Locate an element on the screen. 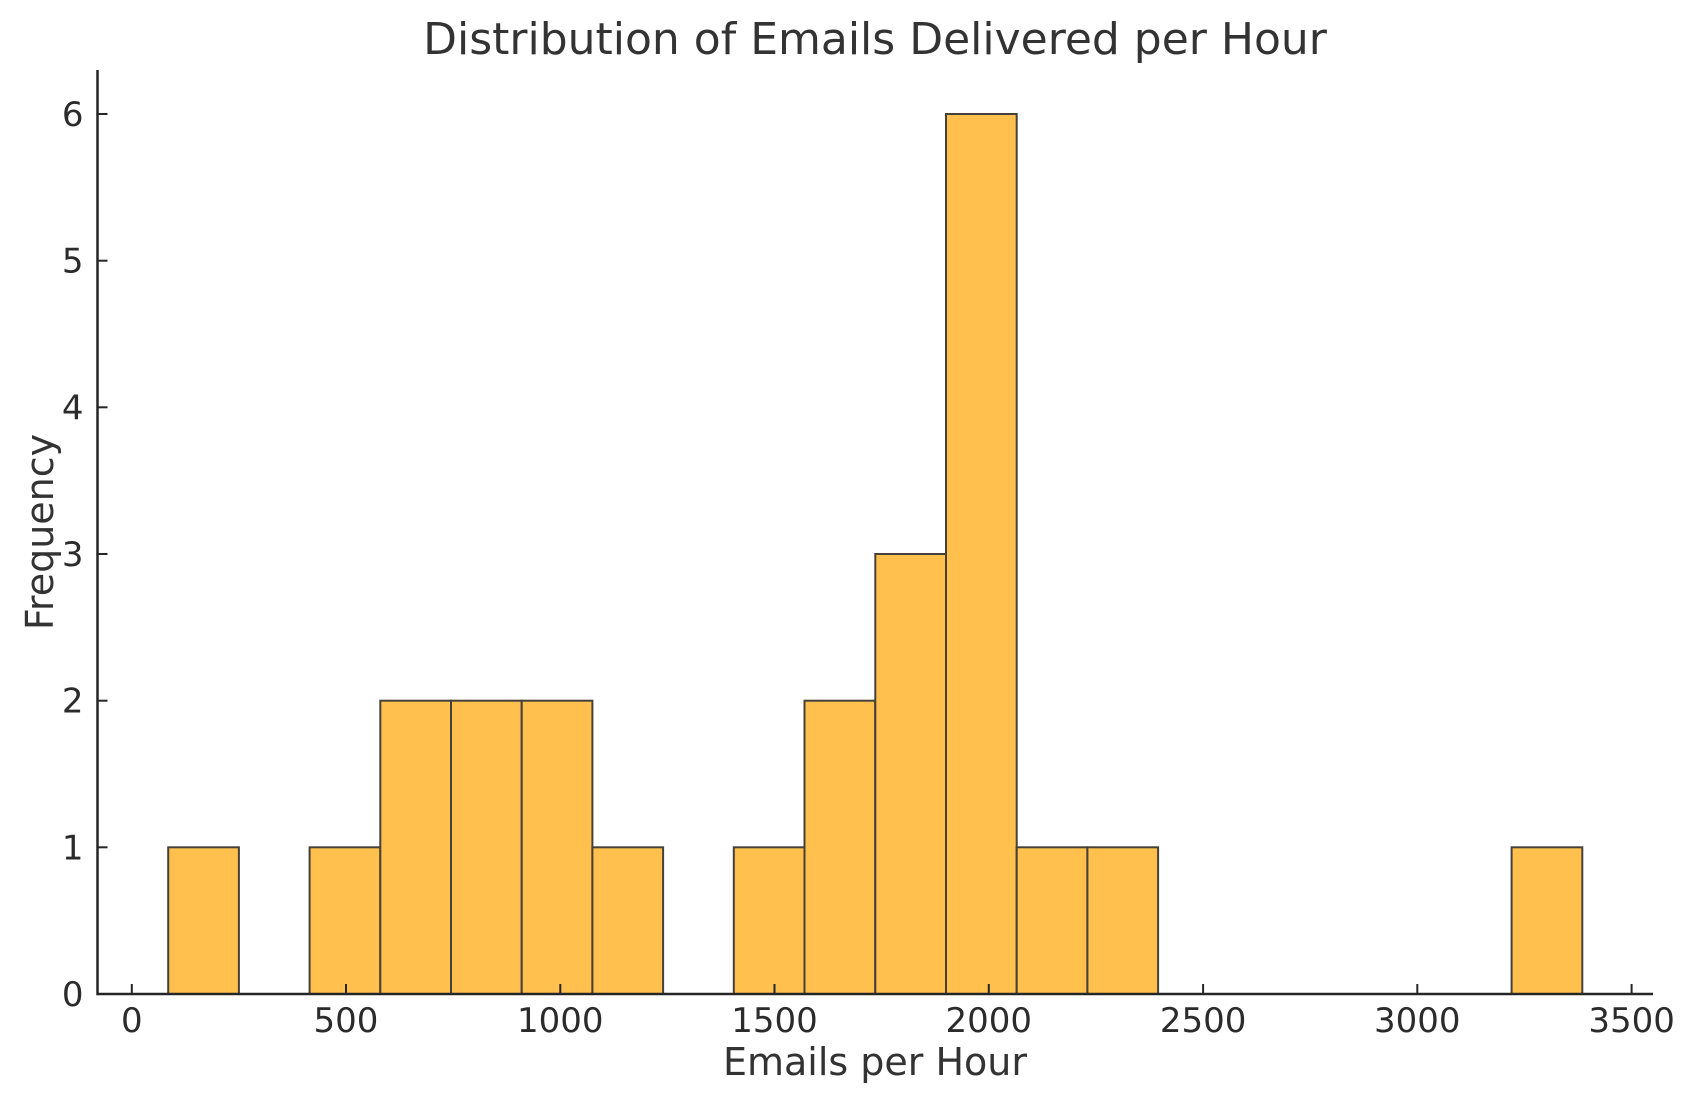 This screenshot has width=1691, height=1101. x-axis-label: Emails per Hour is located at coordinates (875, 1062).